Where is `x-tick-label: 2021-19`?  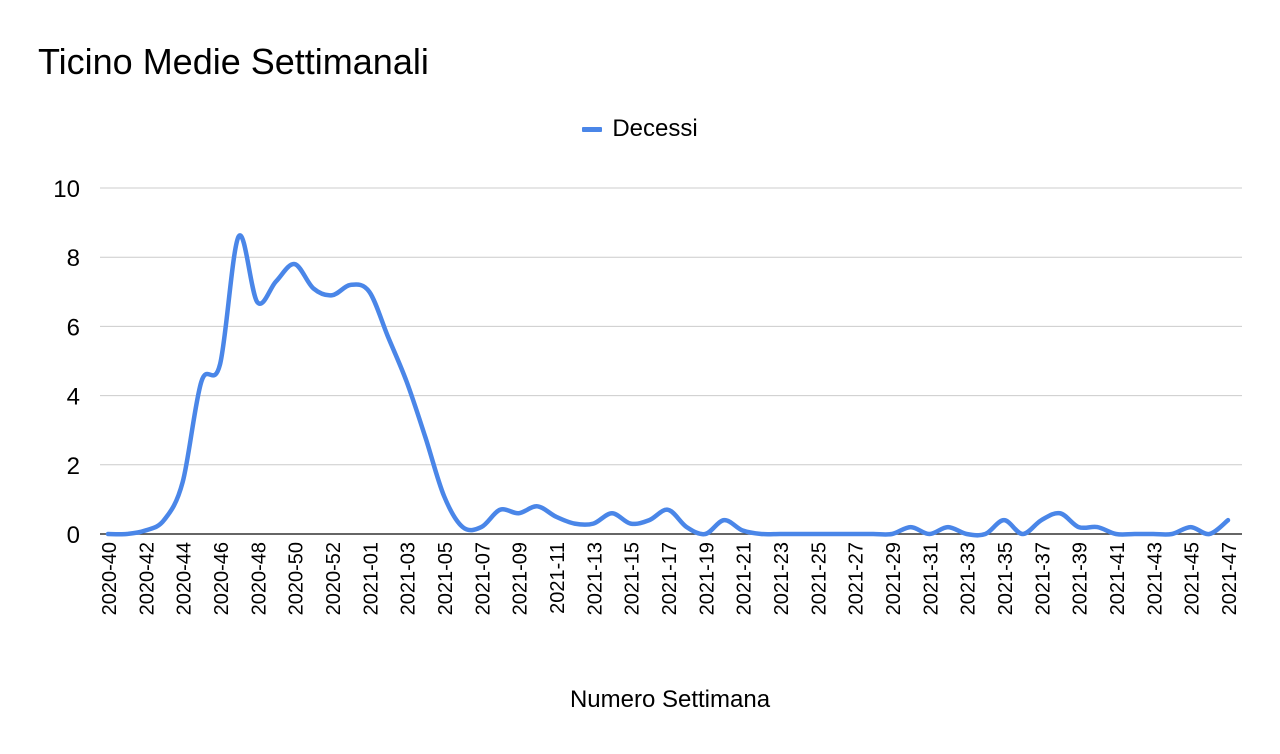
x-tick-label: 2021-19 is located at coordinates (707, 578).